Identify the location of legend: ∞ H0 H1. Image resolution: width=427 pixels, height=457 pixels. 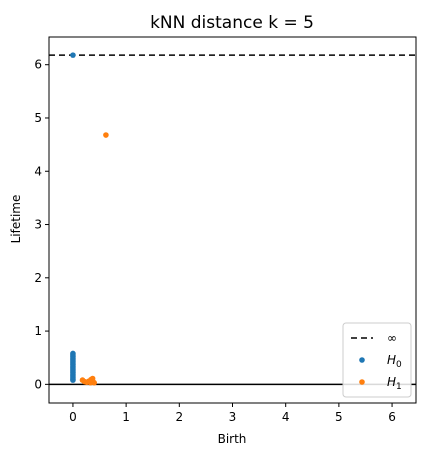
(377, 360).